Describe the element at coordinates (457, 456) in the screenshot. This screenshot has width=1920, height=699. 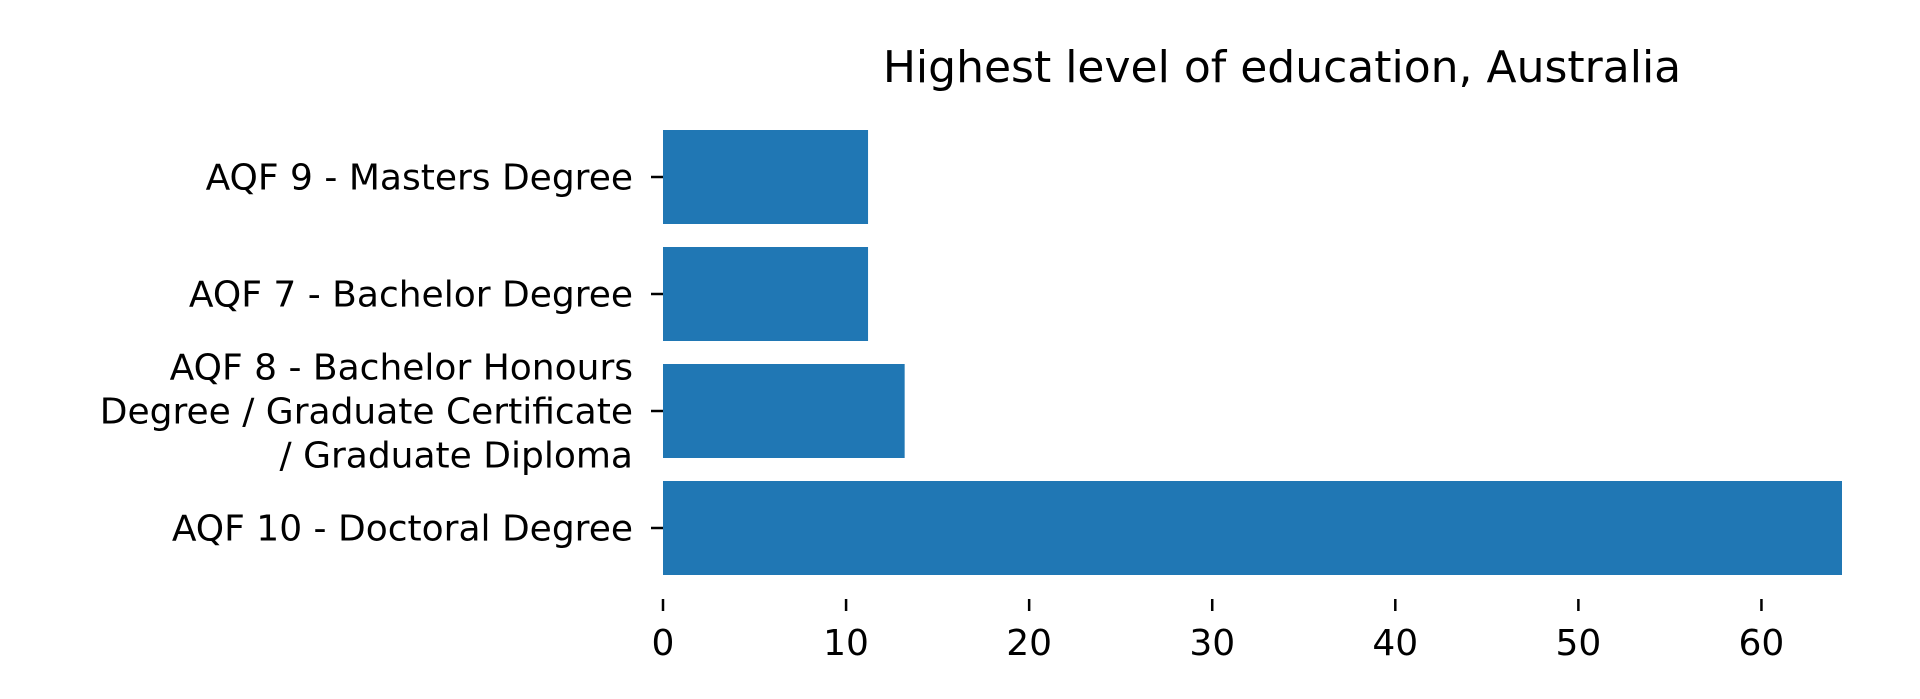
I see `y-tick-label-line: / Graduate Diploma` at that location.